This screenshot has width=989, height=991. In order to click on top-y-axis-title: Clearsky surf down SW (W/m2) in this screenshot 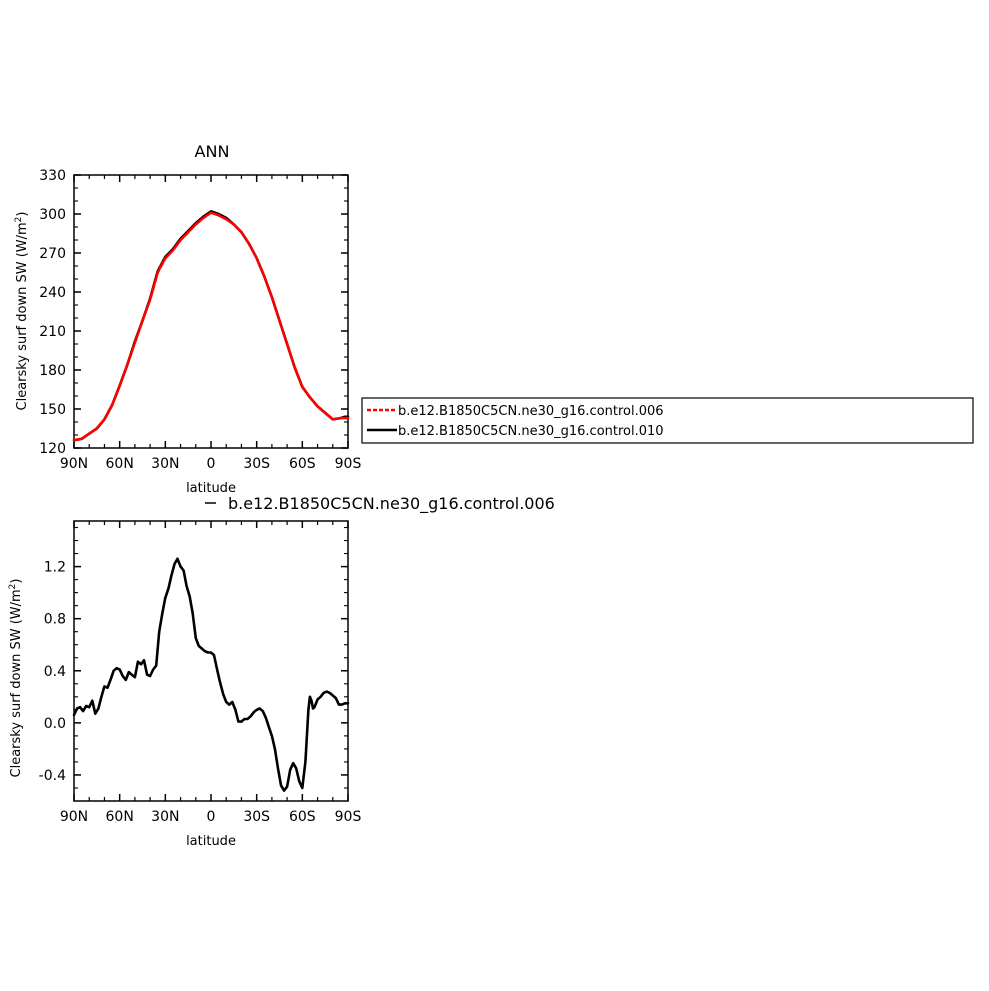, I will do `click(22, 311)`.